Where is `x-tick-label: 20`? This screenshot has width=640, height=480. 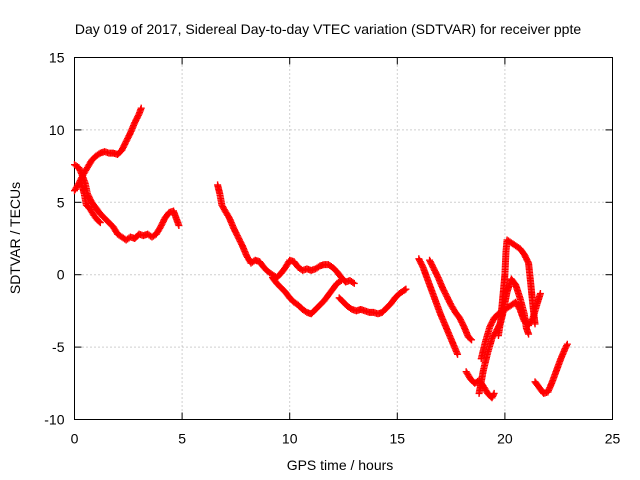
x-tick-label: 20 is located at coordinates (505, 439).